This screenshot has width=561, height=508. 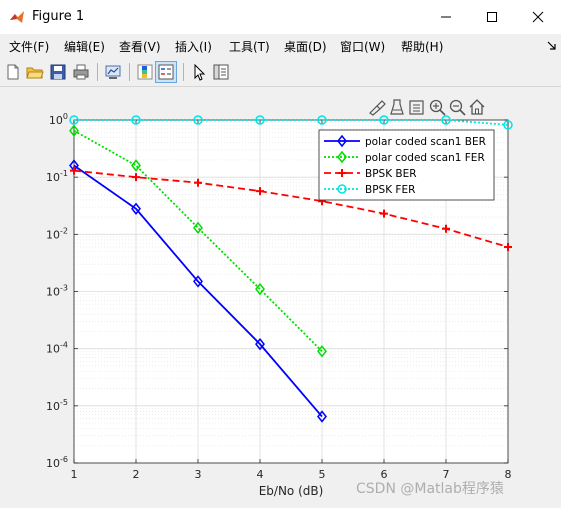 I want to click on zoom-out-icon, so click(x=457, y=107).